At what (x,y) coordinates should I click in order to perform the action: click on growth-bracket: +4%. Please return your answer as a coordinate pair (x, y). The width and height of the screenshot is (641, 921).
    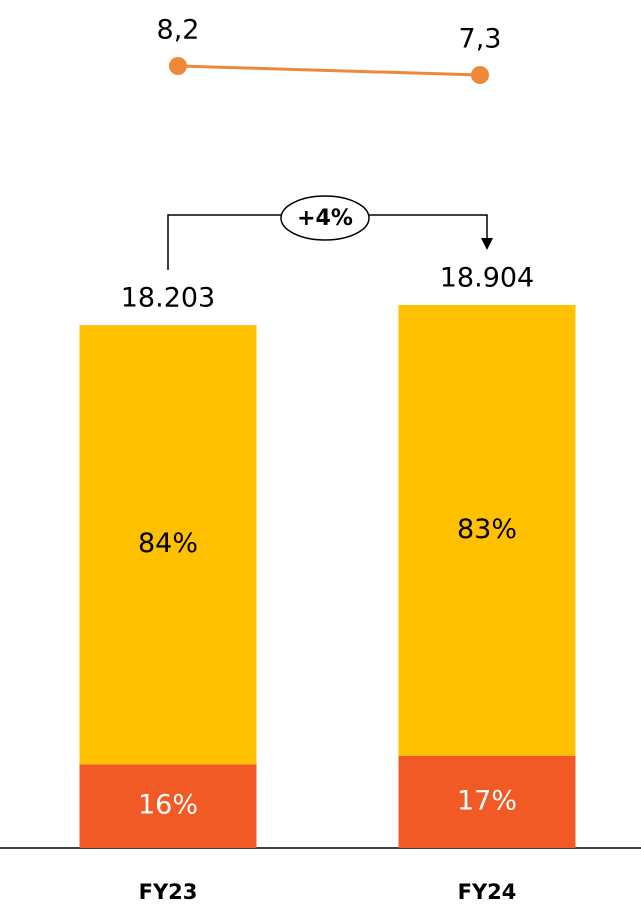
    Looking at the image, I should click on (330, 232).